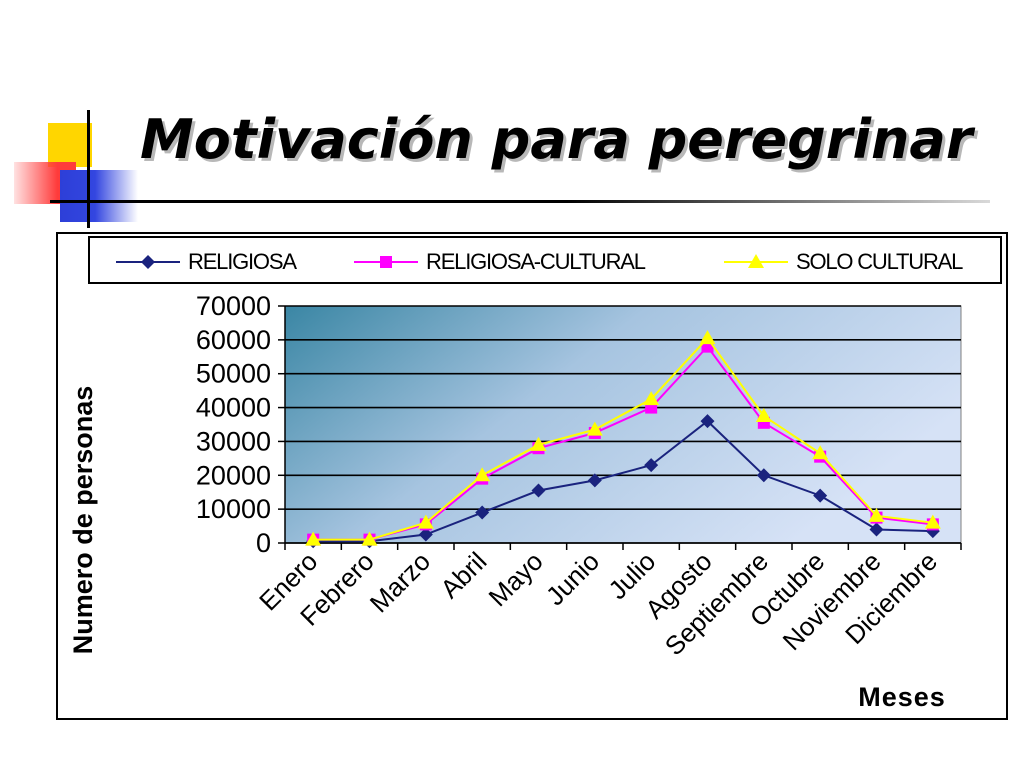 This screenshot has height=768, width=1024. What do you see at coordinates (400, 582) in the screenshot?
I see `x-tick-label: Marzo` at bounding box center [400, 582].